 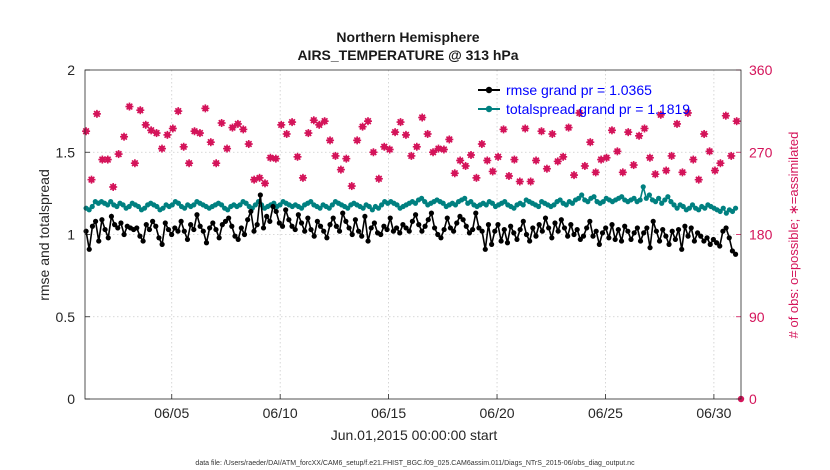 What do you see at coordinates (598, 109) in the screenshot?
I see `legend-spread-label: totalspread grand pr = 1.1819` at bounding box center [598, 109].